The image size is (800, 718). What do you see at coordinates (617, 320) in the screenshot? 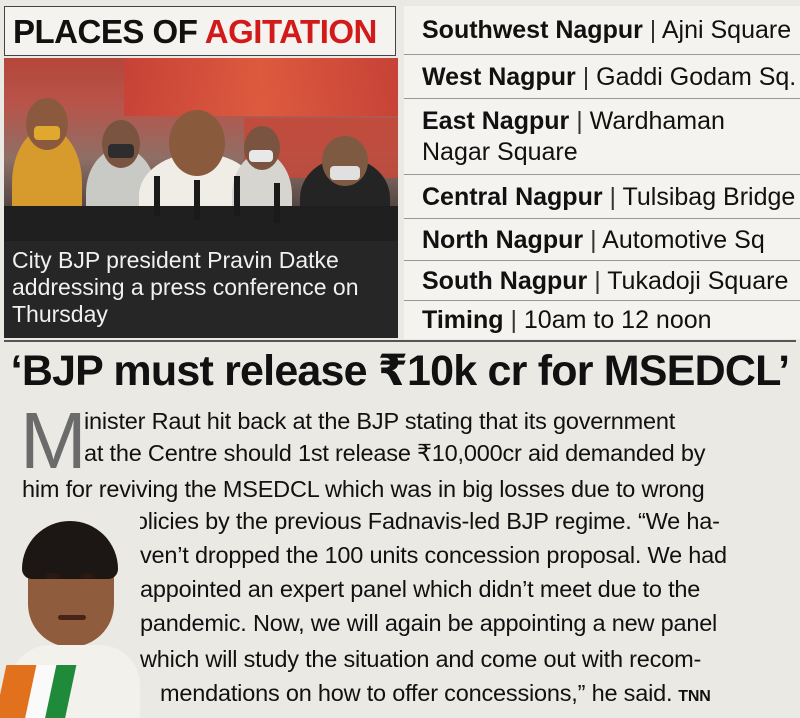
I see `place-location: 10am to 12 noon` at bounding box center [617, 320].